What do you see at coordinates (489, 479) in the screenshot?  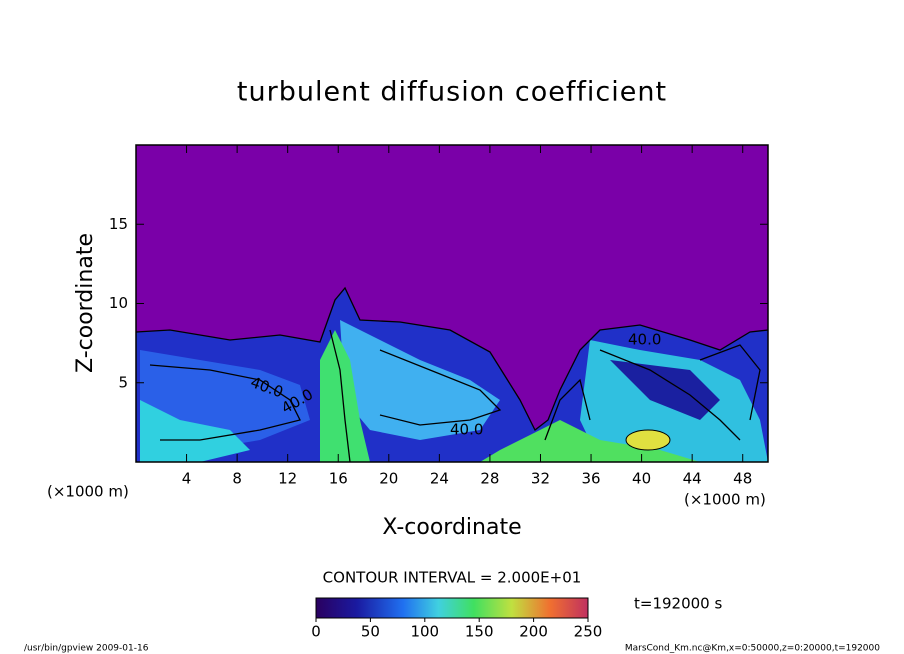 I see `x-tick-label: 28` at bounding box center [489, 479].